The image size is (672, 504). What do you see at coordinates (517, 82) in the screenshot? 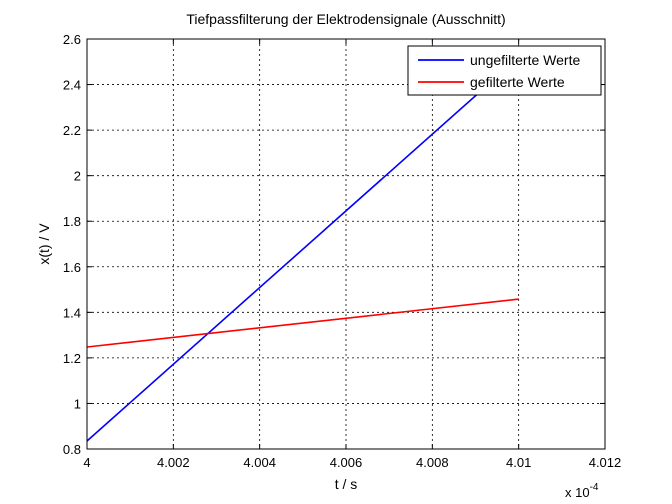
I see `legend-label-2: gefilterte Werte` at bounding box center [517, 82].